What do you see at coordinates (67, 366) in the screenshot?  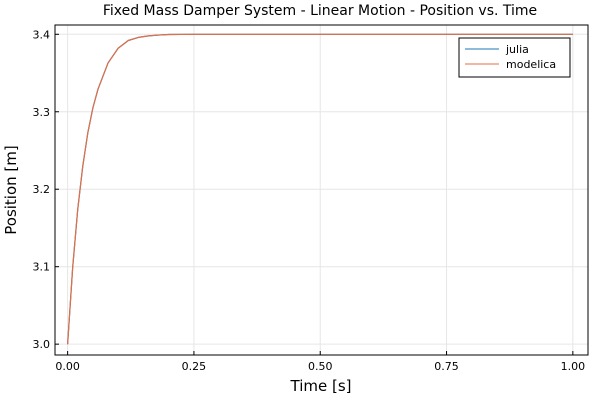 I see `x-tick-label: 0.00` at bounding box center [67, 366].